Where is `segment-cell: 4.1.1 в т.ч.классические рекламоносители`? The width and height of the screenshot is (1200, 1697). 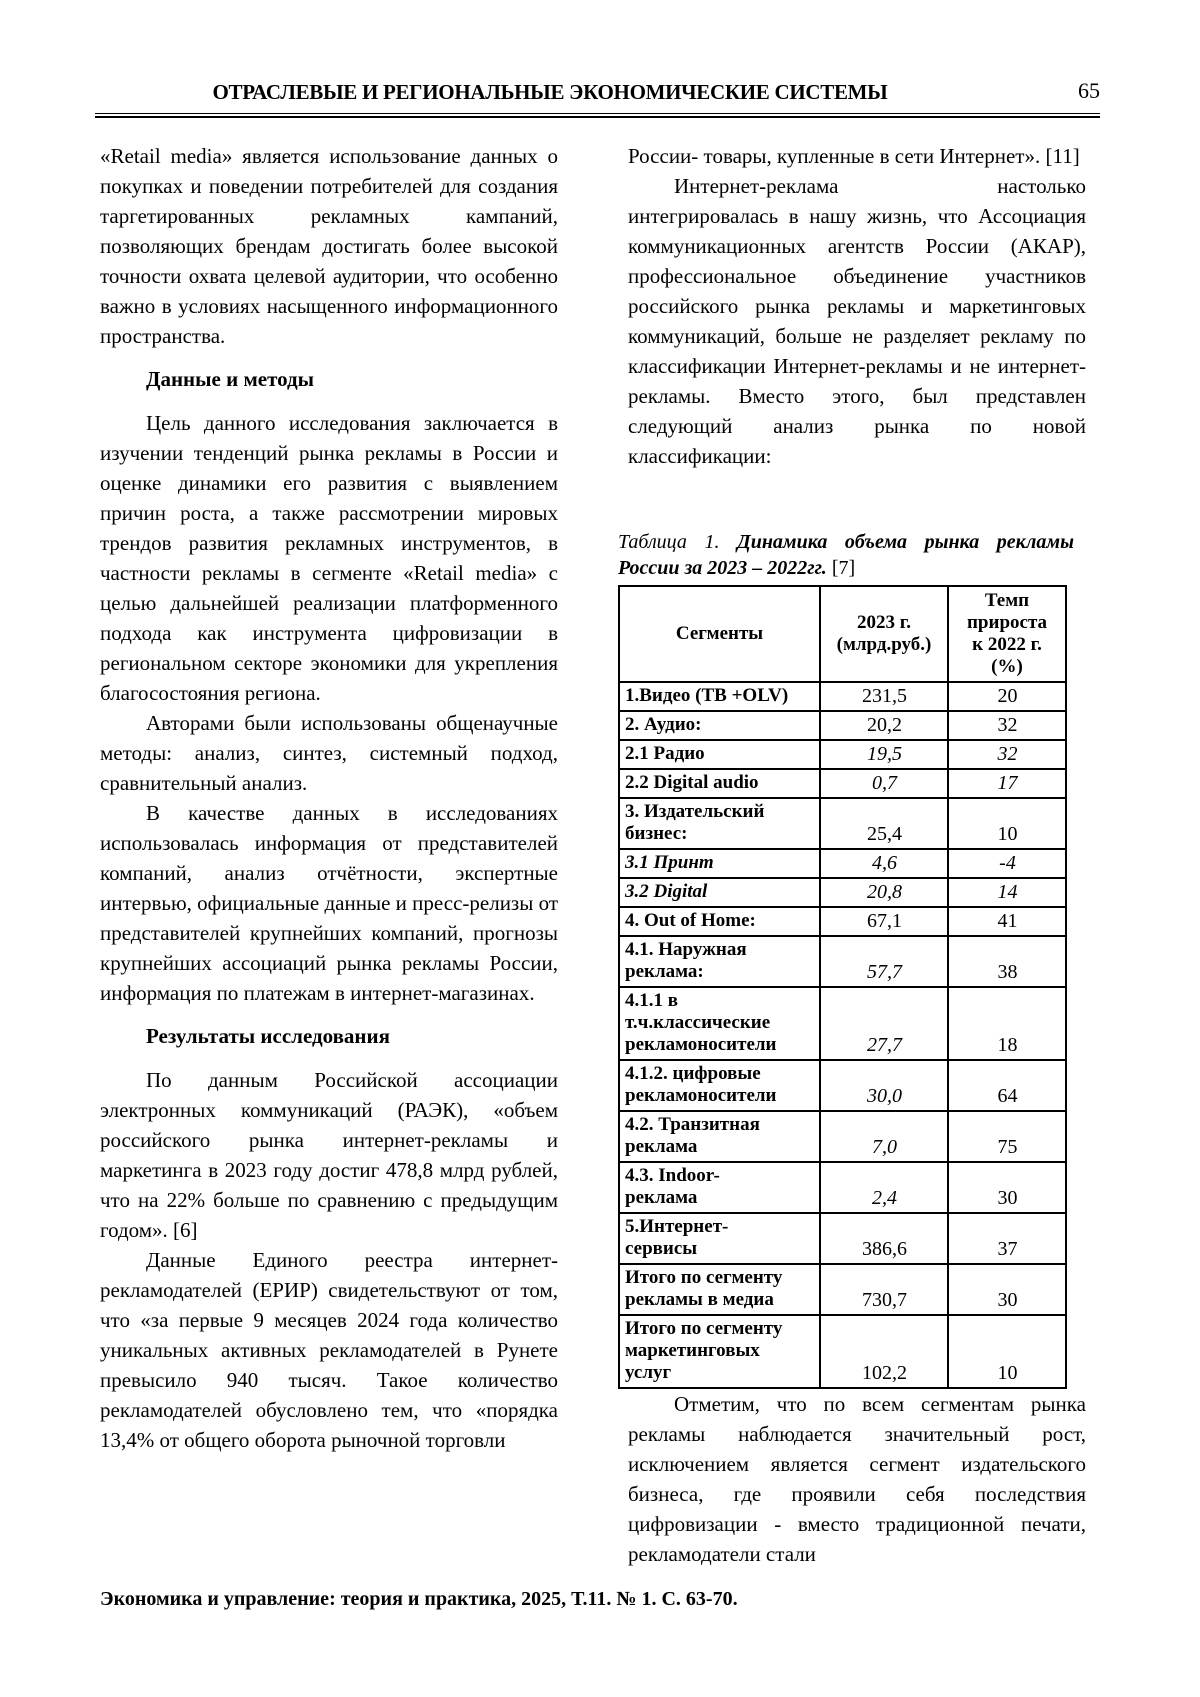 segment-cell: 4.1.1 в т.ч.классические рекламоносители is located at coordinates (719, 1023).